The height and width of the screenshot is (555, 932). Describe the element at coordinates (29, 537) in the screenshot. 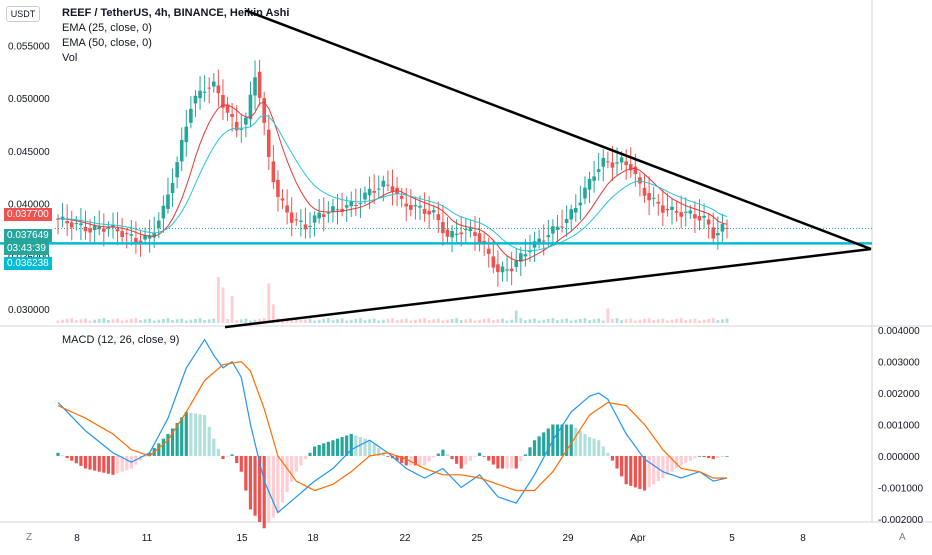

I see `timezone-icon: Z` at that location.